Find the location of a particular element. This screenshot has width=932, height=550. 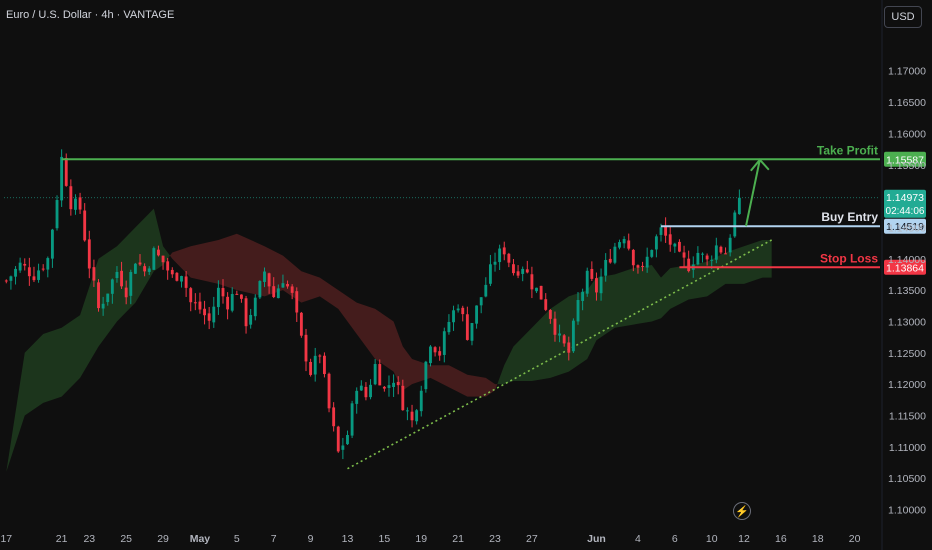

buy-entry-label: Buy Entry is located at coordinates (849, 217).